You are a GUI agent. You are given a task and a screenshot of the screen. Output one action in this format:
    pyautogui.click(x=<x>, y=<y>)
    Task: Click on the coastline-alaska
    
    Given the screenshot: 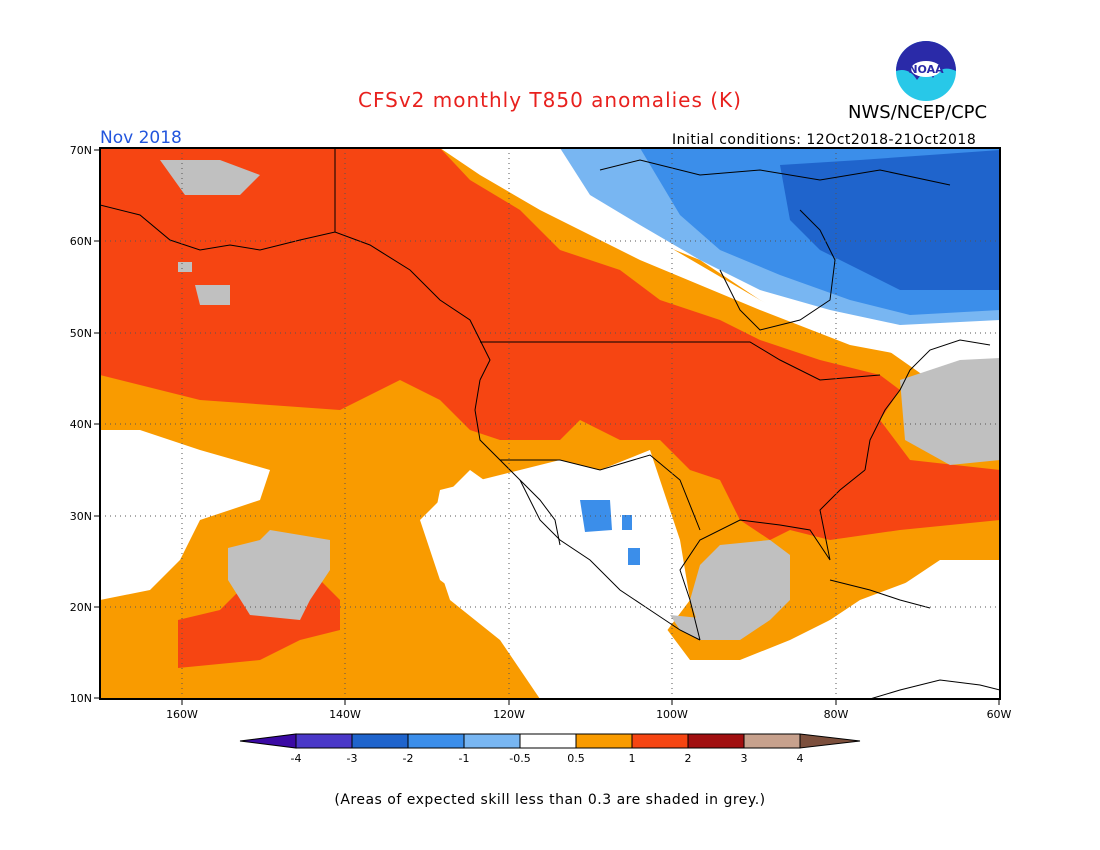 What is the action you would take?
    pyautogui.click(x=295, y=292)
    